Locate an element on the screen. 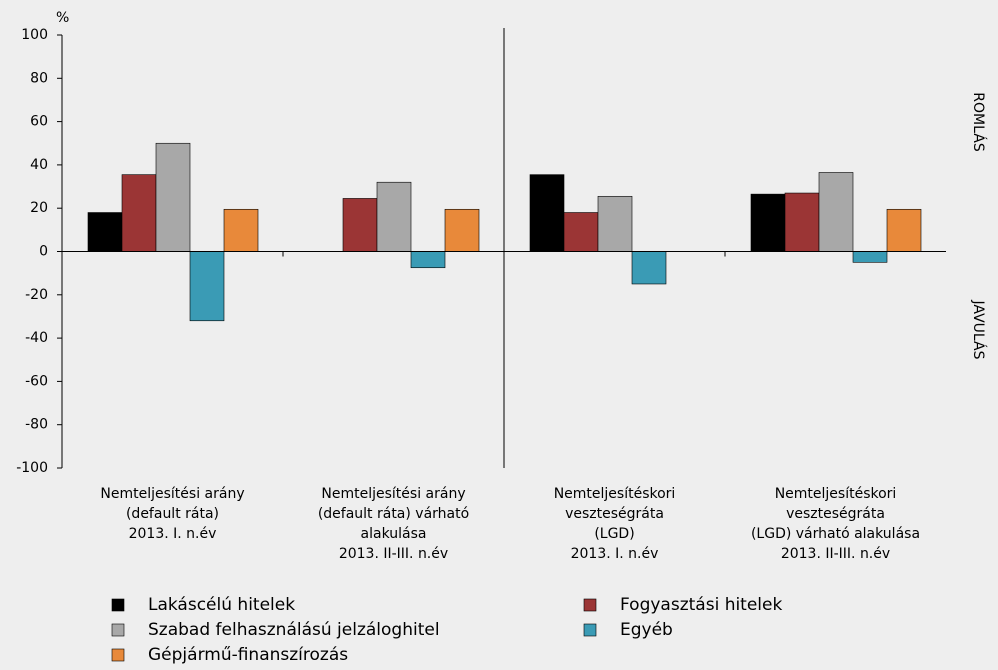  legend-label: Fogyasztási hitelek is located at coordinates (701, 605).